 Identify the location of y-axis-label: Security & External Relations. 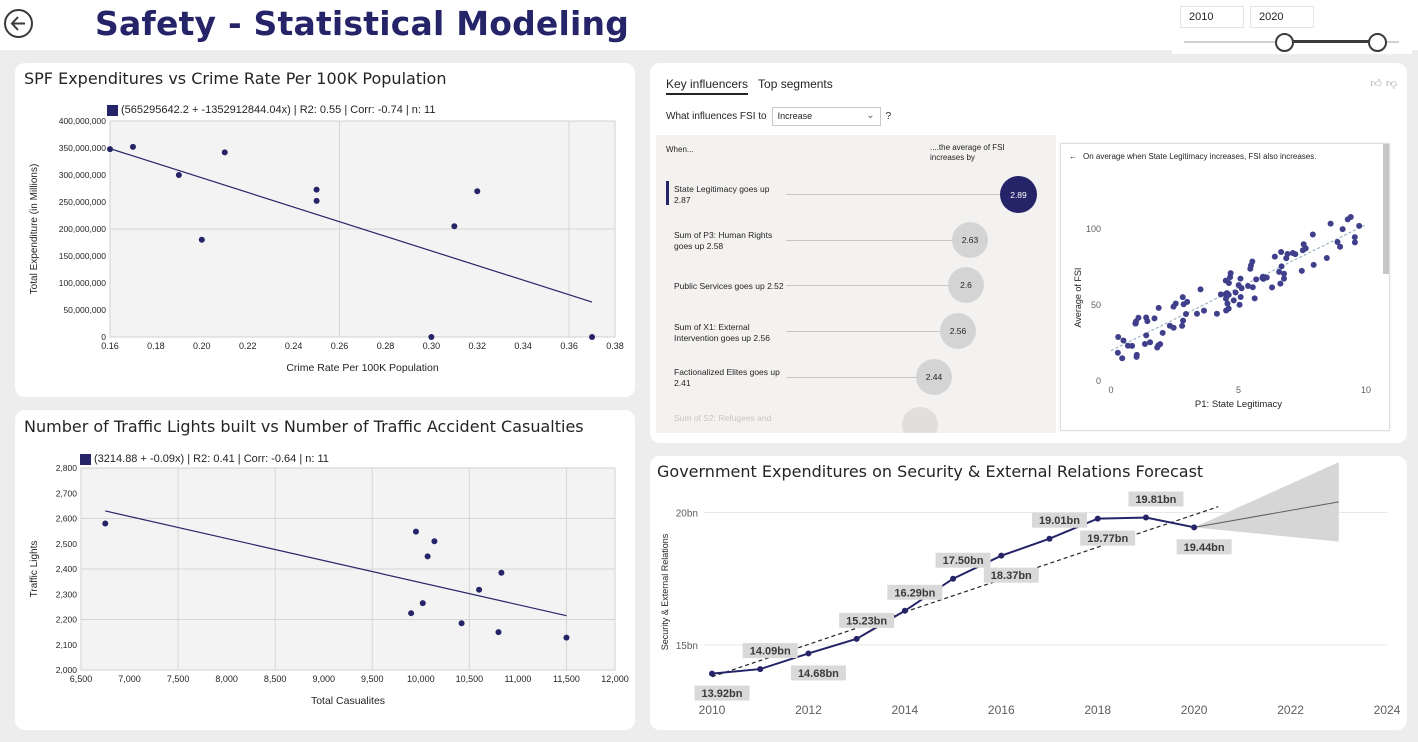
(665, 591).